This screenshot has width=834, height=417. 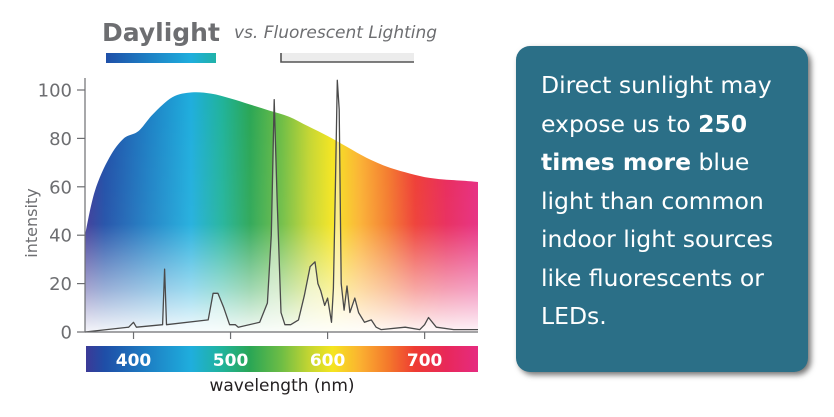 I want to click on legend-swatch-daylight, so click(x=161, y=58).